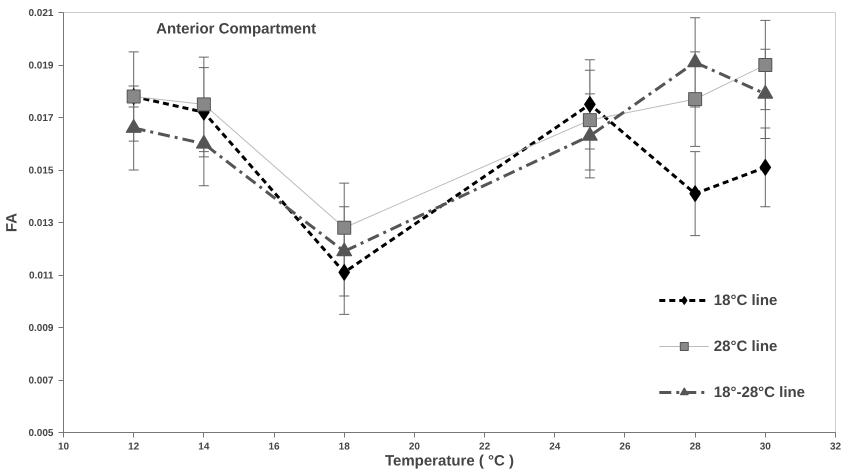 The image size is (841, 472). I want to click on x-tick-label: 28, so click(696, 447).